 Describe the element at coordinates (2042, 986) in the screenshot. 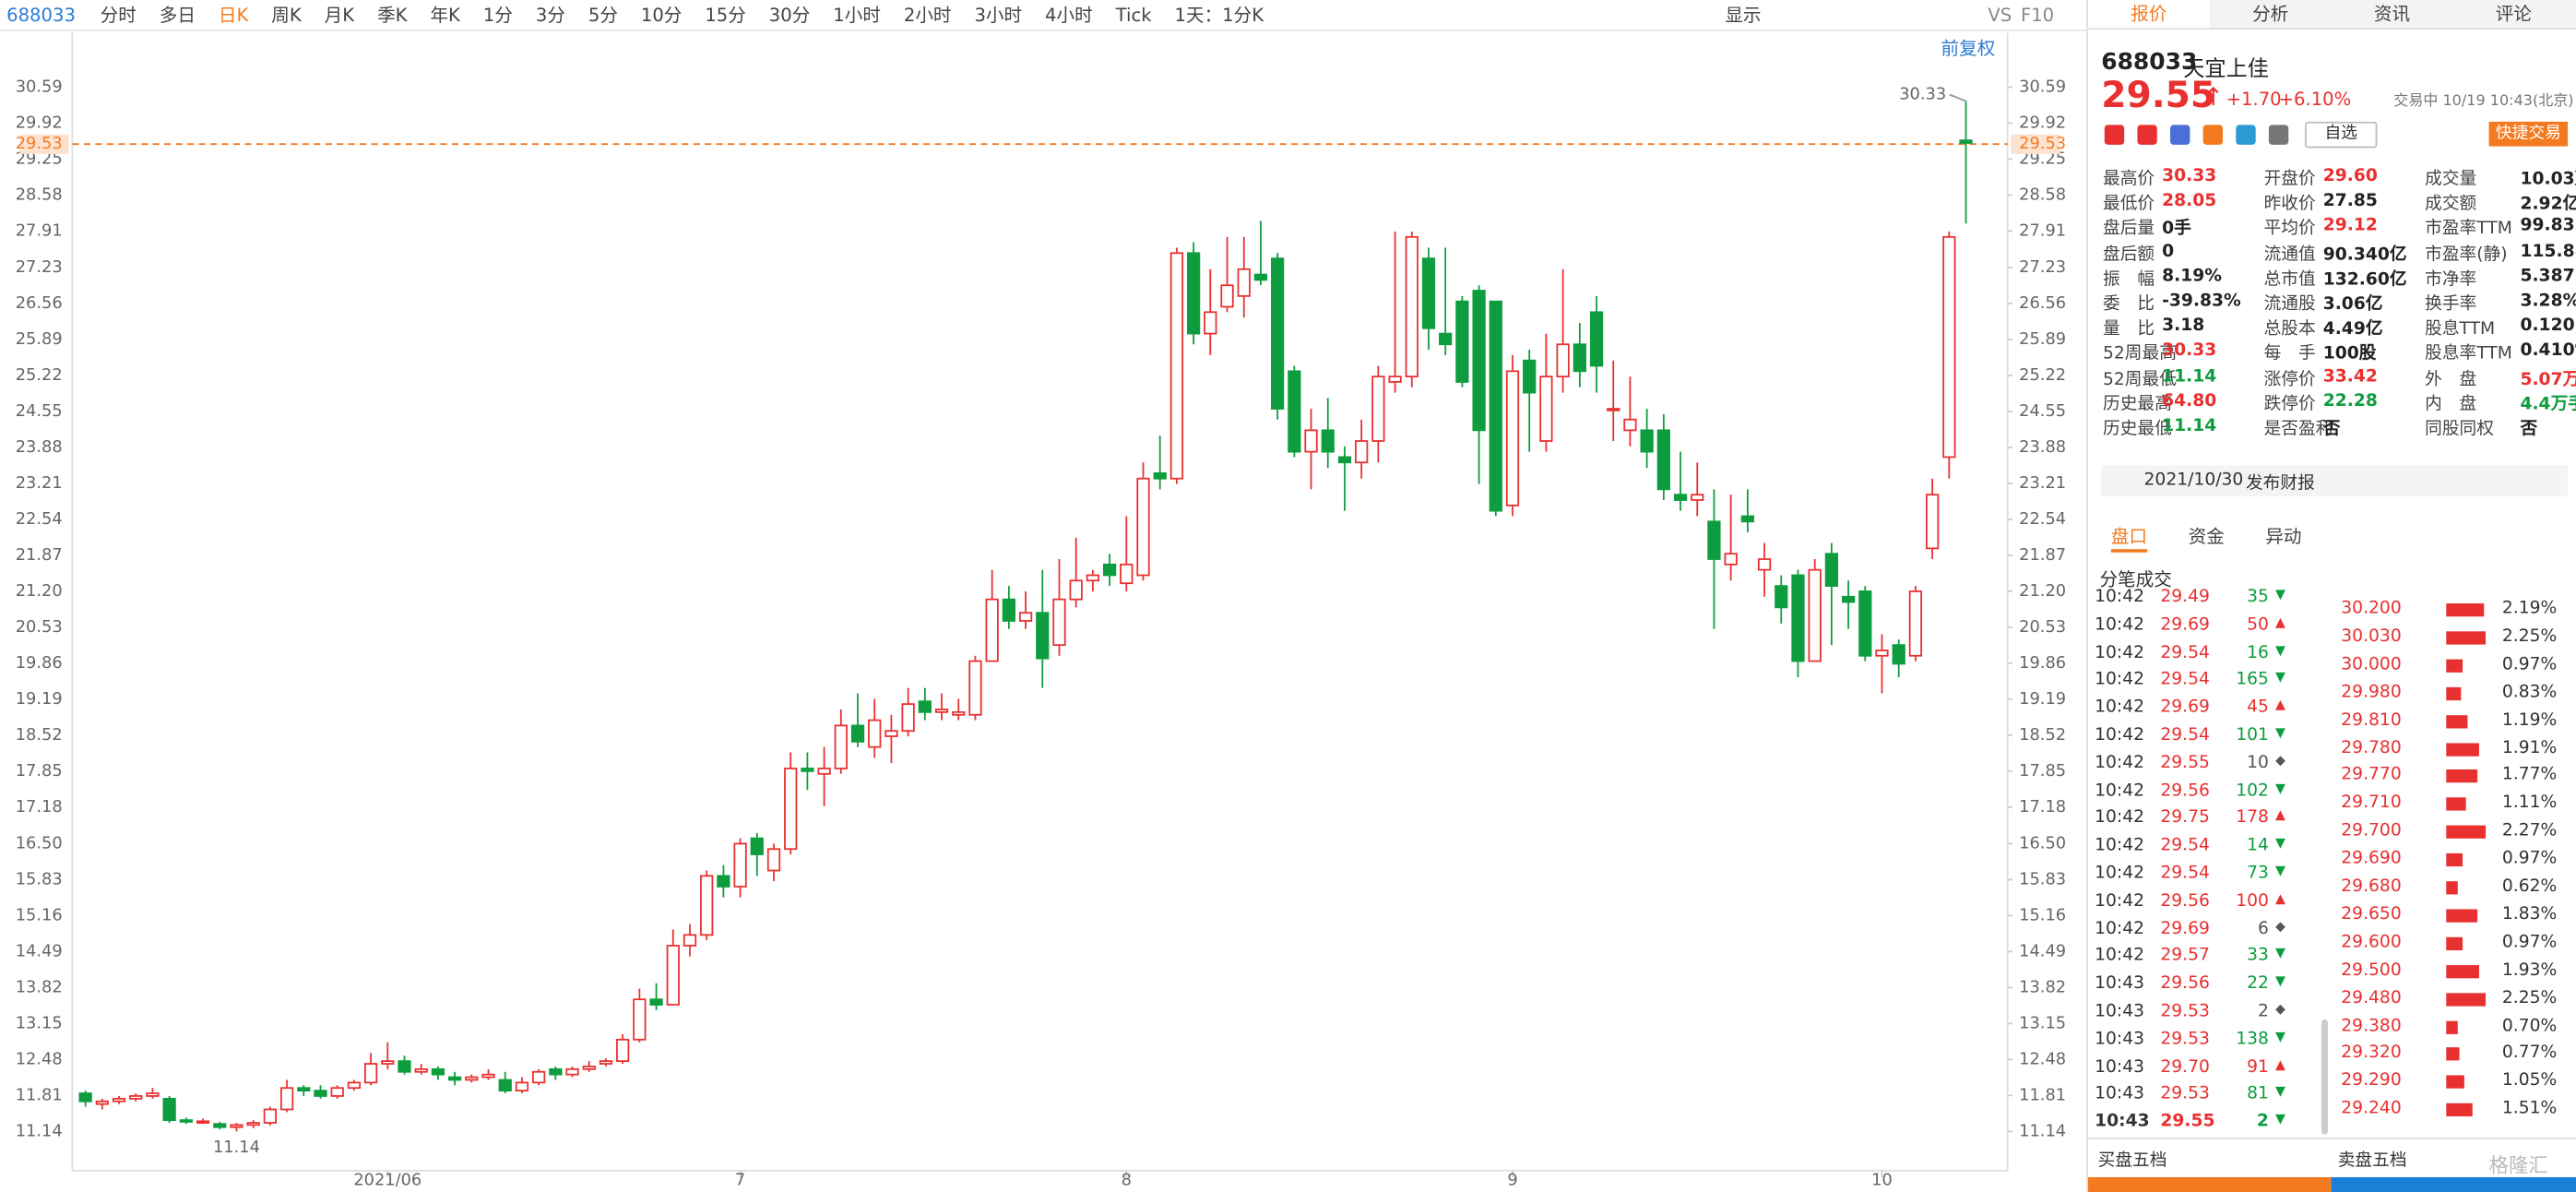

I see `y-tick-label-right: 13.82` at that location.